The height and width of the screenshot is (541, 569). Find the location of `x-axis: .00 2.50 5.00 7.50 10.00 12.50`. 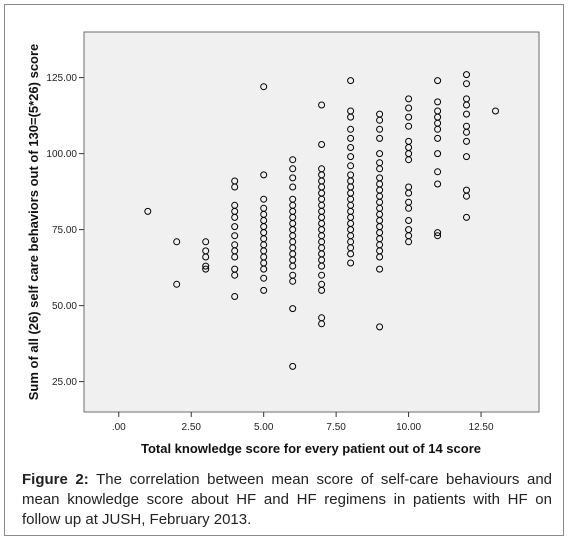

x-axis: .00 2.50 5.00 7.50 10.00 12.50 is located at coordinates (303, 422).